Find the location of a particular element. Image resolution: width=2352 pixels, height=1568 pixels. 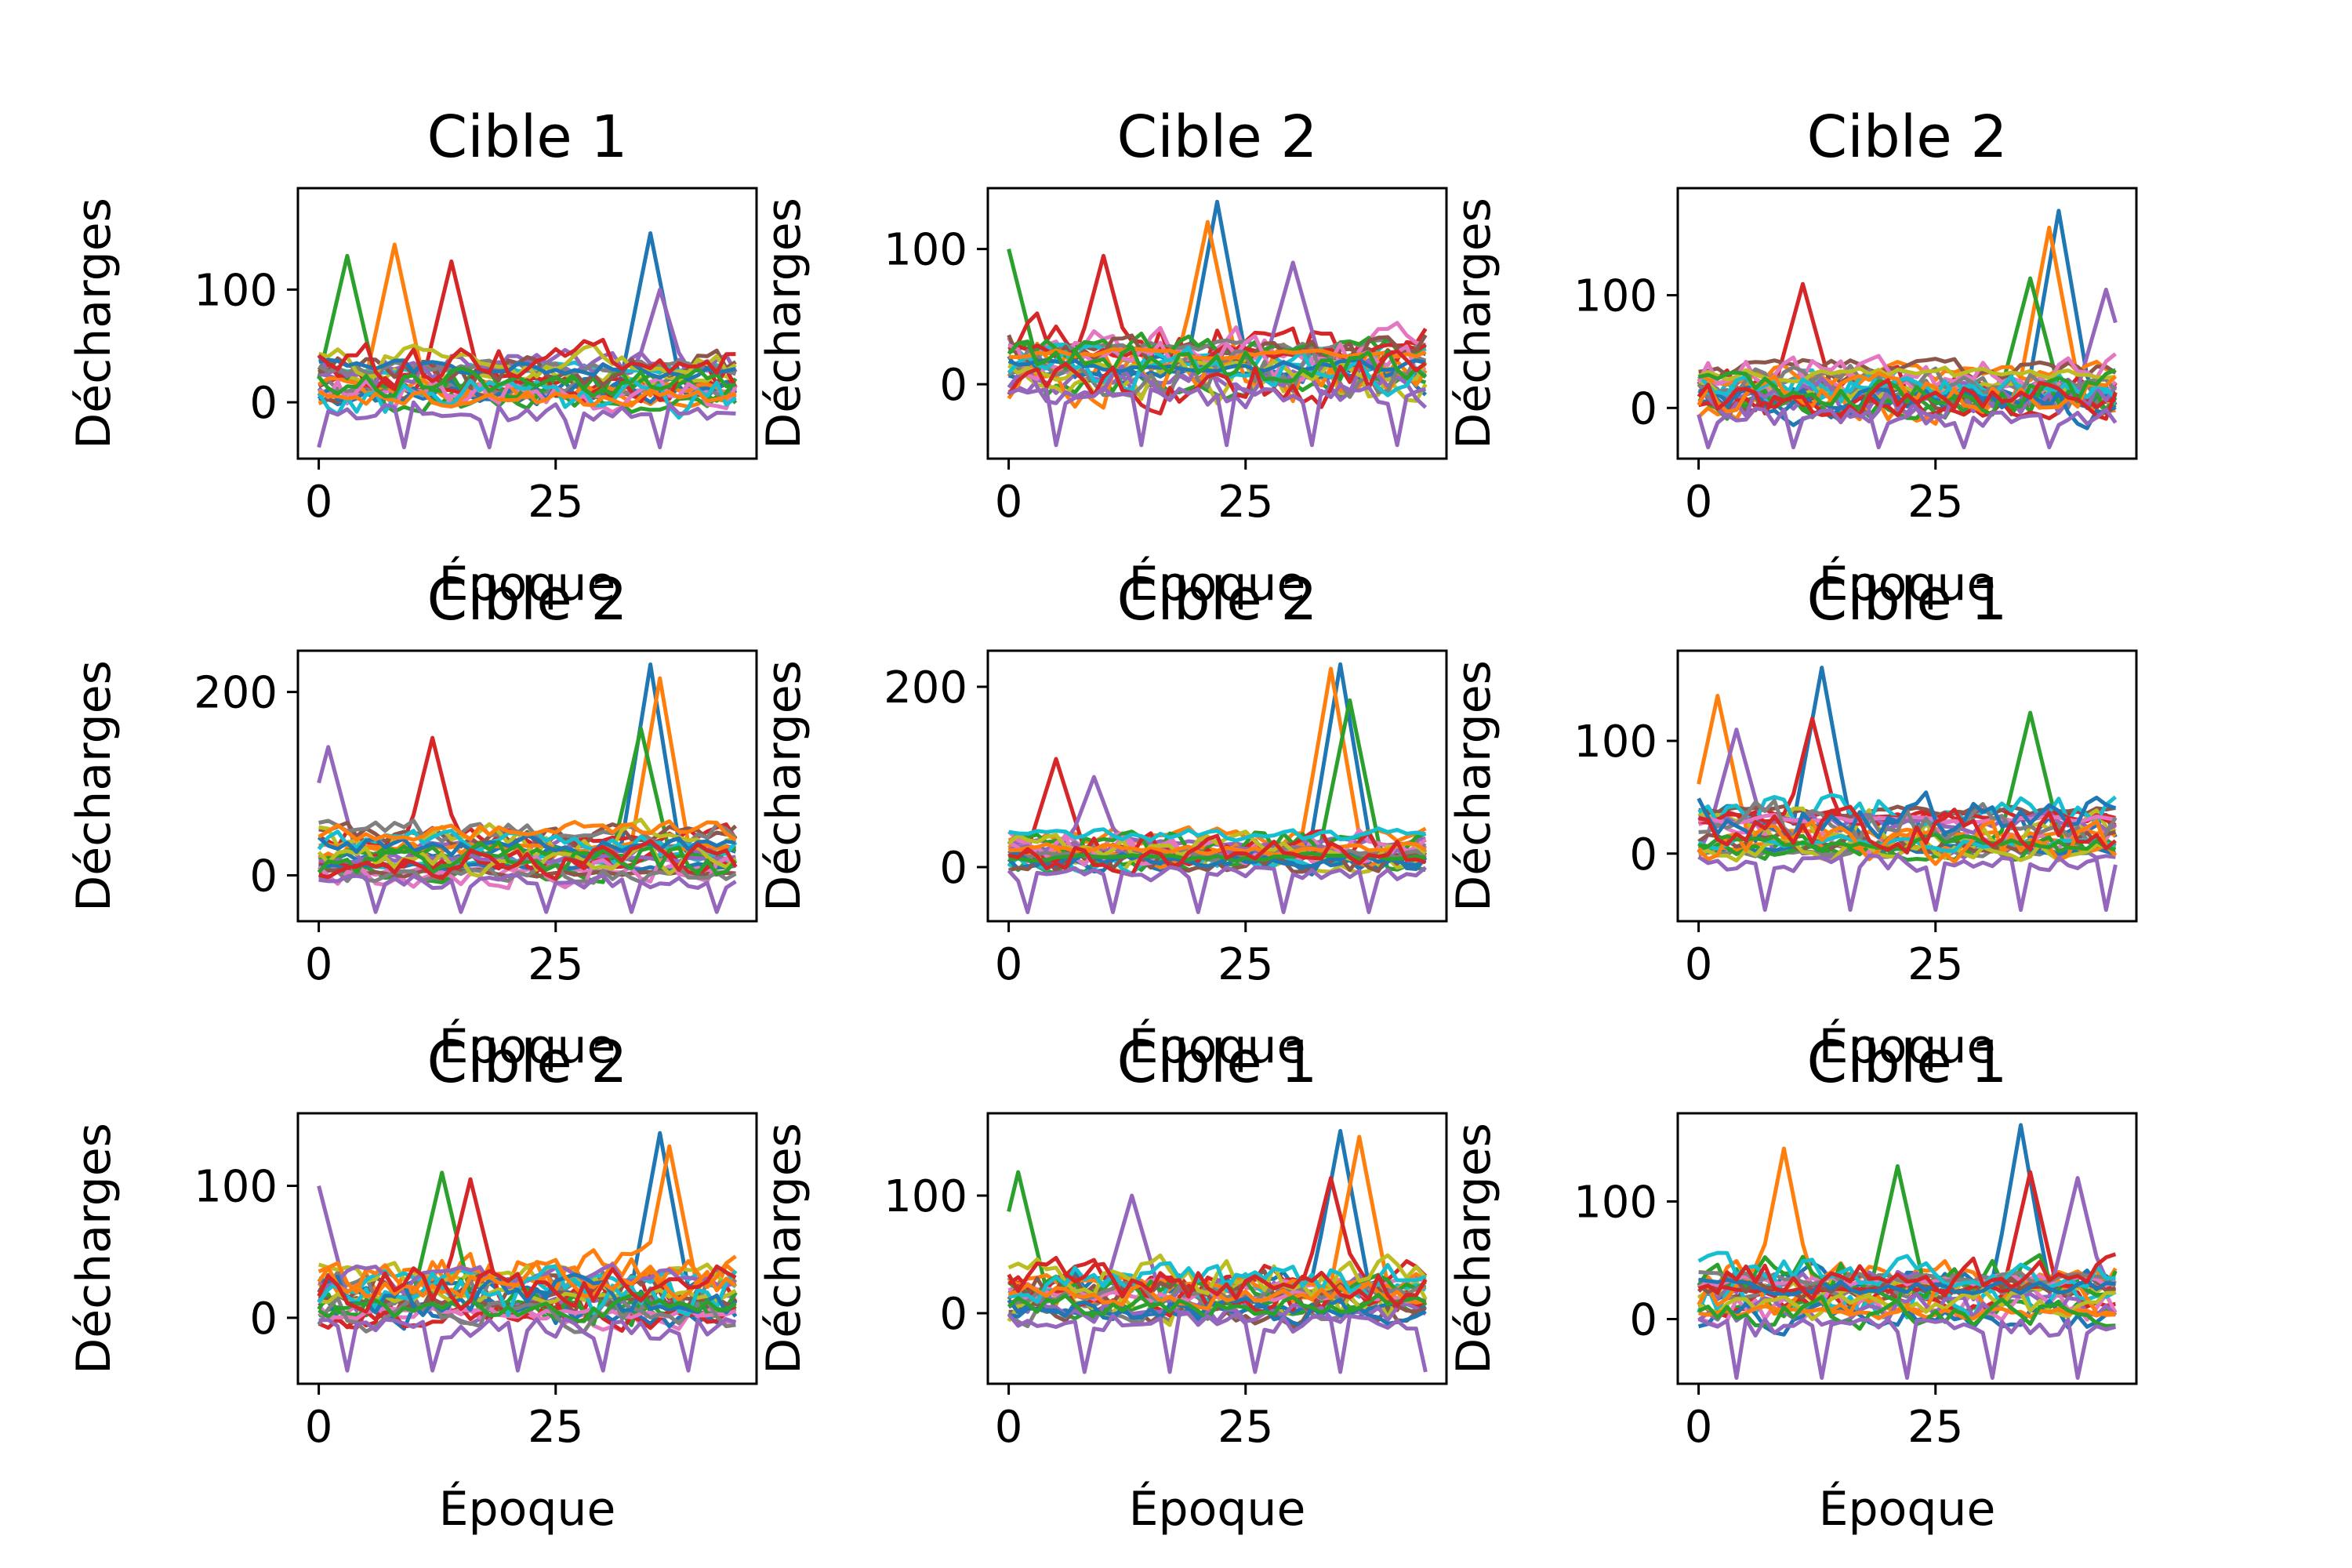

subplot-1: 0 25 0 100 Cible 1 Époque Décharges is located at coordinates (413, 357).